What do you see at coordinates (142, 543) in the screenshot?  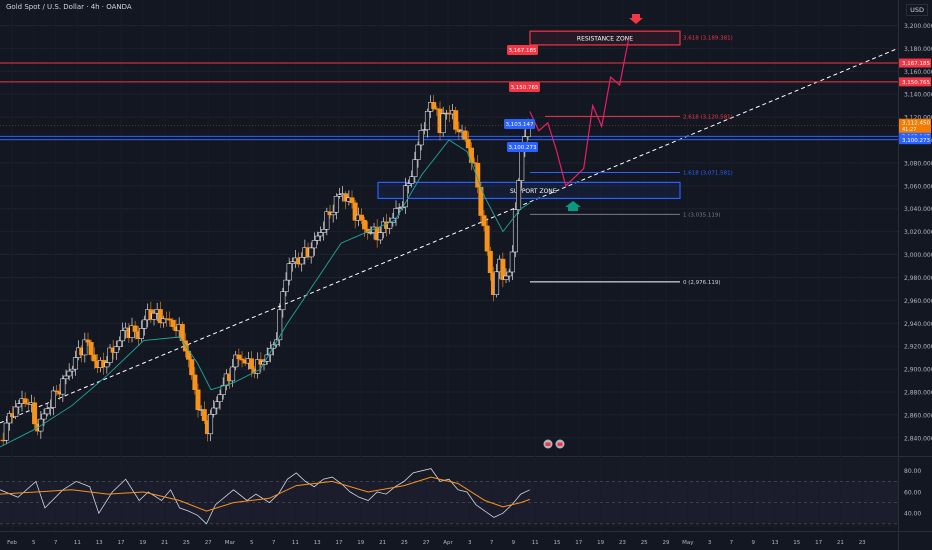 I see `time-tick-label: 19` at bounding box center [142, 543].